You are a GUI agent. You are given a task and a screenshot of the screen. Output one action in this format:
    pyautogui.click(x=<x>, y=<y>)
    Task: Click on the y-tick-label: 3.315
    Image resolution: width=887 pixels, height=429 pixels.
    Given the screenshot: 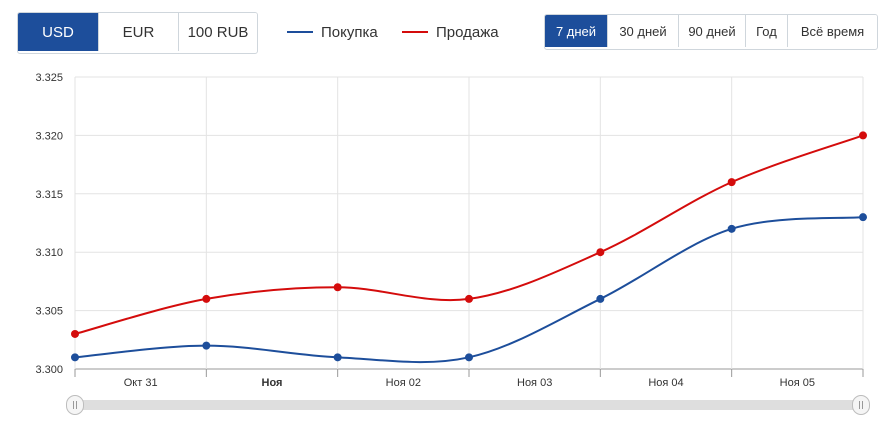 What is the action you would take?
    pyautogui.click(x=49, y=195)
    